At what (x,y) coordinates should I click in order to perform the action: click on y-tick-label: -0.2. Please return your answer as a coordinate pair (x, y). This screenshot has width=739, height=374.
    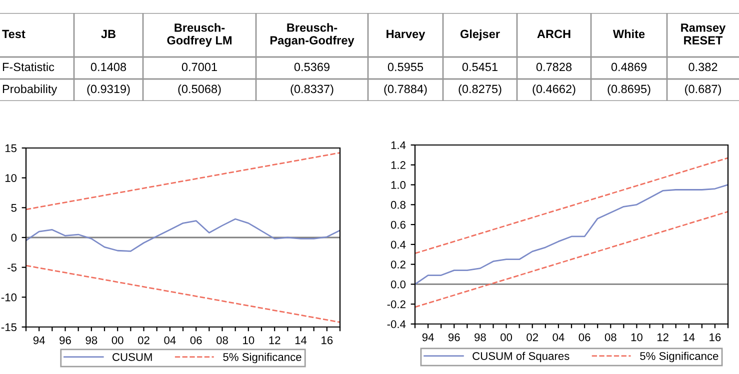
    Looking at the image, I should click on (396, 304).